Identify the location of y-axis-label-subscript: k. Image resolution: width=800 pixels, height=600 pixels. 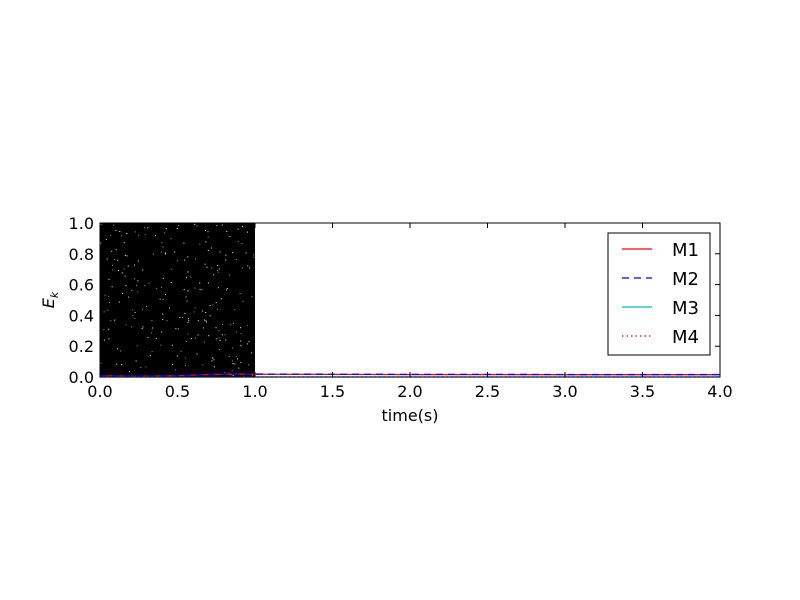
(54, 294).